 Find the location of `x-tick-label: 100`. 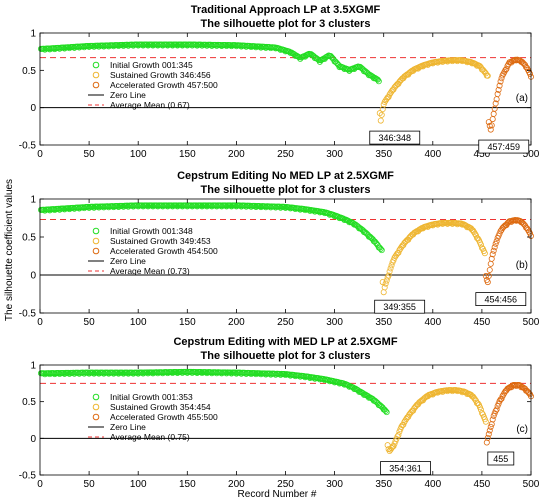

x-tick-label: 100 is located at coordinates (138, 154).